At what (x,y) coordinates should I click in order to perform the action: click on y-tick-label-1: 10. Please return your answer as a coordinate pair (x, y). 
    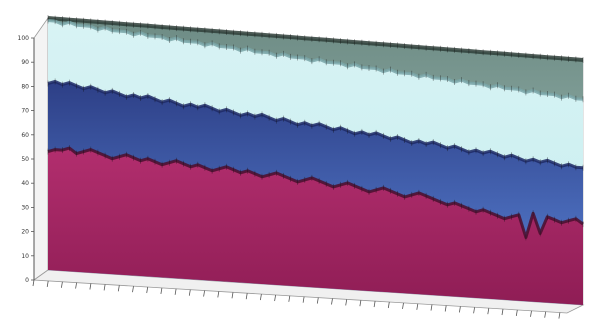
    Looking at the image, I should click on (25, 256).